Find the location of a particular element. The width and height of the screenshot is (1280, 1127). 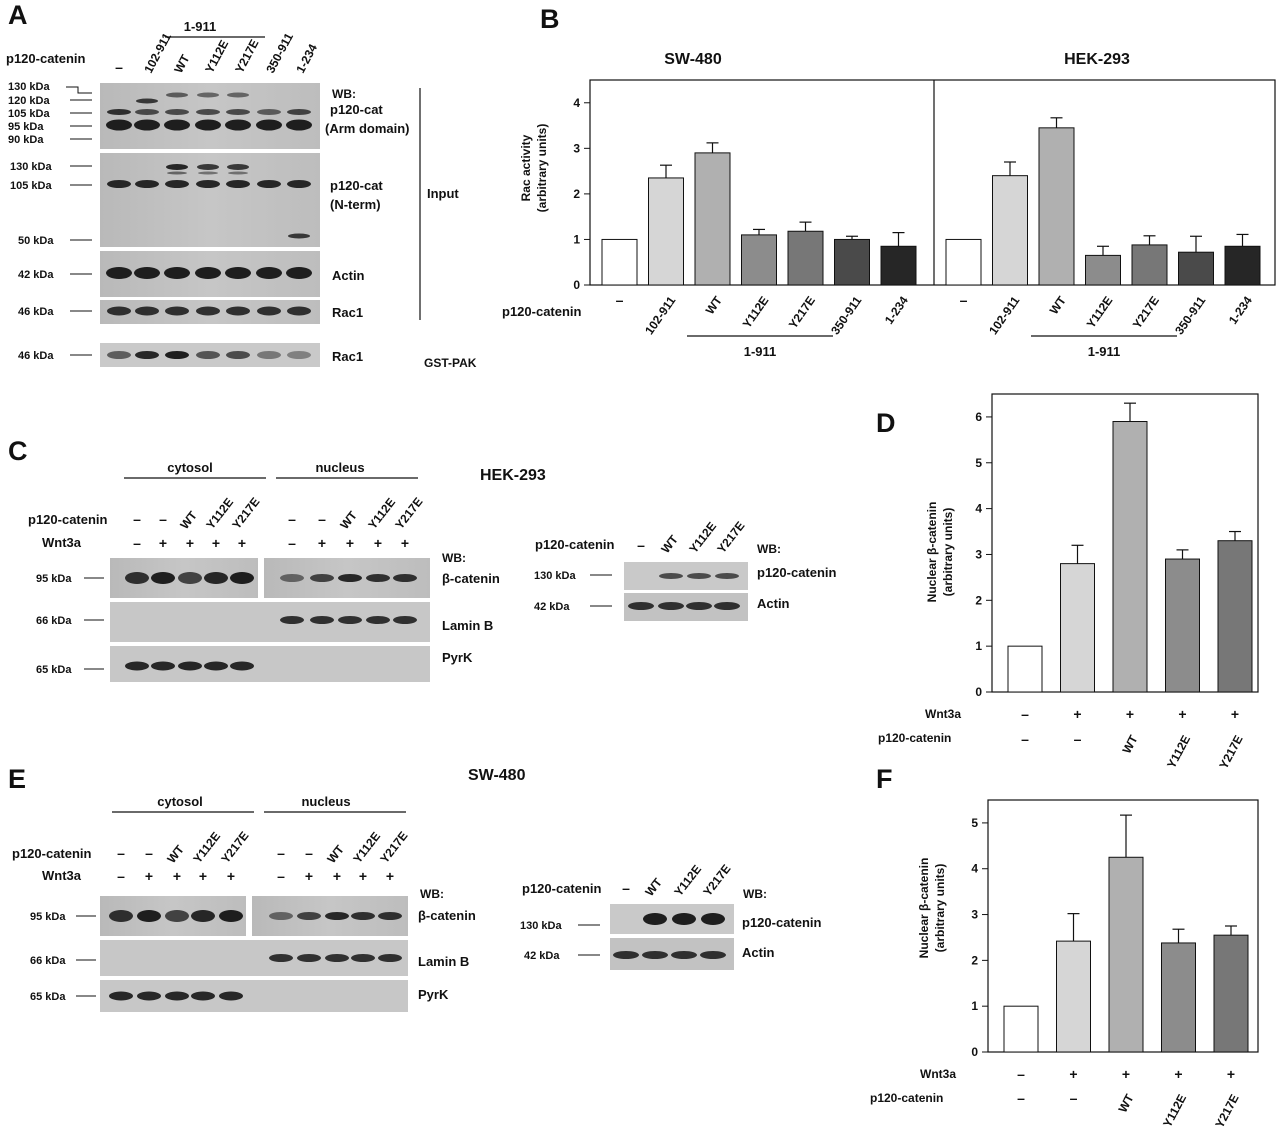

chart-b-xrow-label: p120-catenin is located at coordinates (542, 311).